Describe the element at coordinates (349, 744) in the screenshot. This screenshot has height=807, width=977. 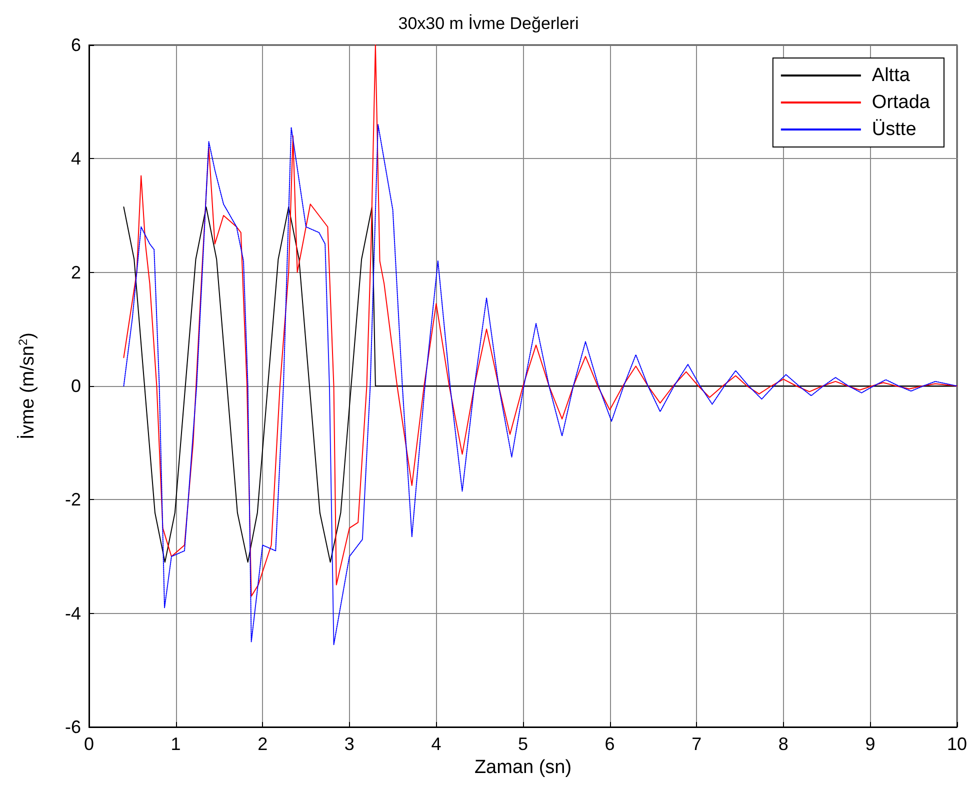
I see `x-tick-label: 3` at that location.